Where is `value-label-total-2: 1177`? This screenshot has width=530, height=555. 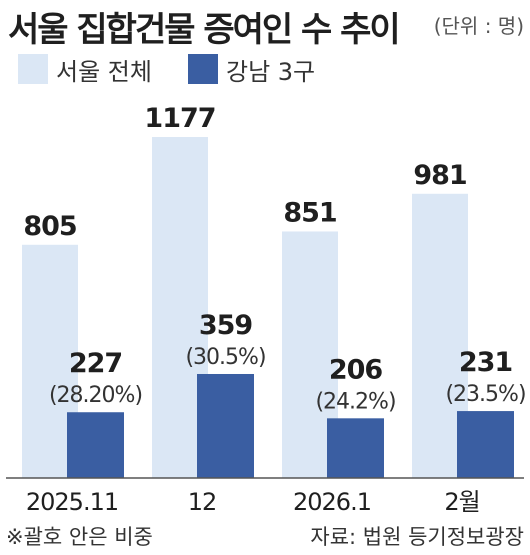
value-label-total-2: 1177 is located at coordinates (179, 118).